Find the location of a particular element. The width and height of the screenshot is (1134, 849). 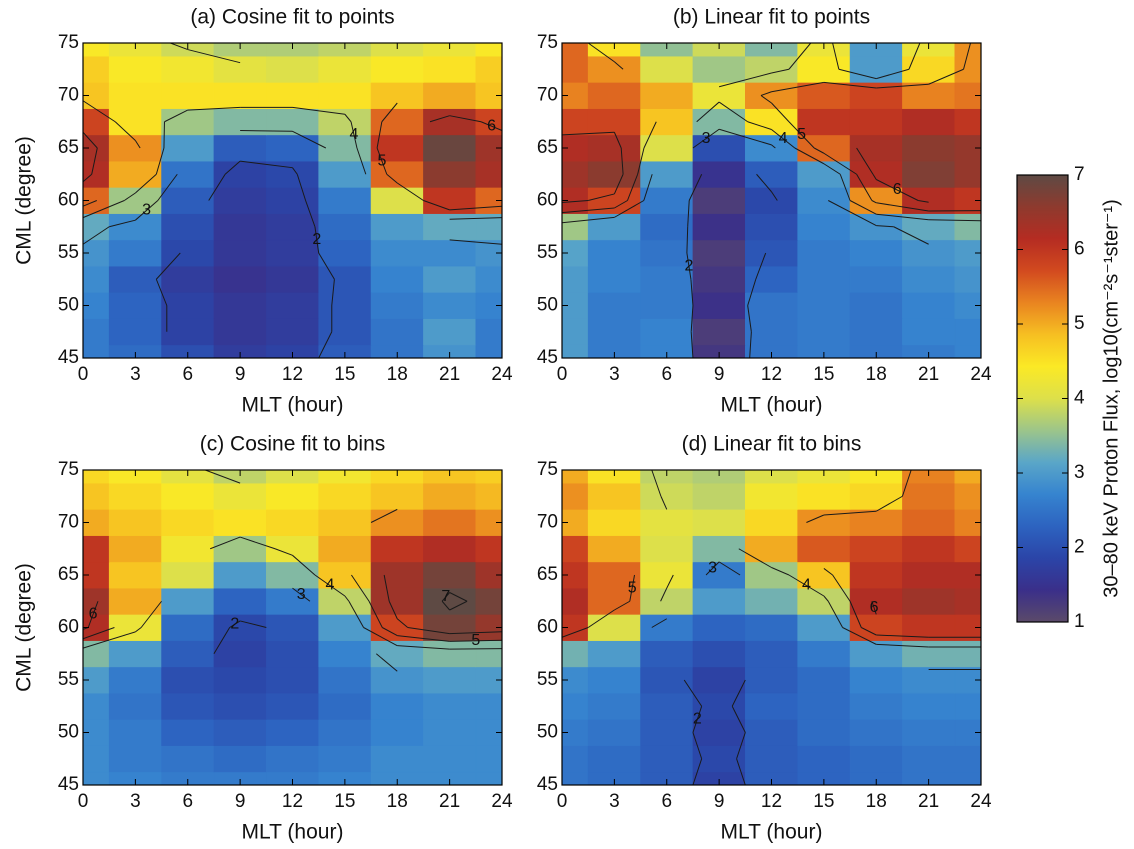

x-tick-label: 9 is located at coordinates (719, 801).